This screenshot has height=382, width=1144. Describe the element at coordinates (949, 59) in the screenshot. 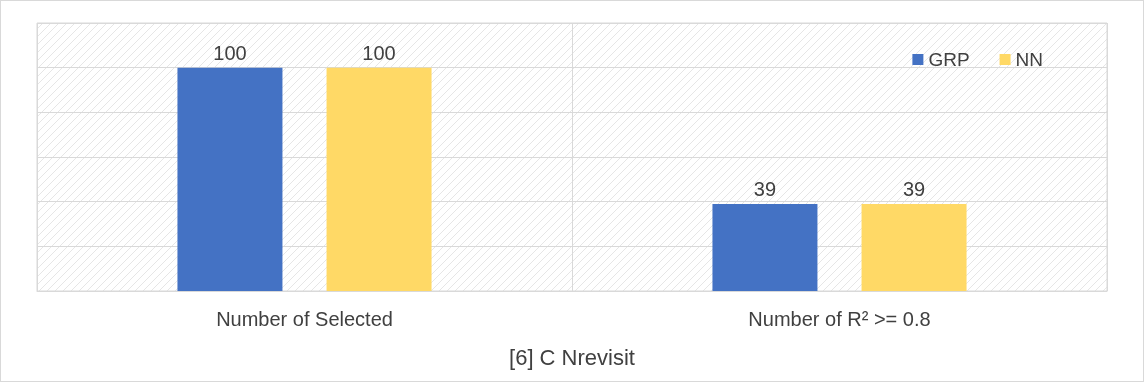

I see `legend-label: GRP` at that location.